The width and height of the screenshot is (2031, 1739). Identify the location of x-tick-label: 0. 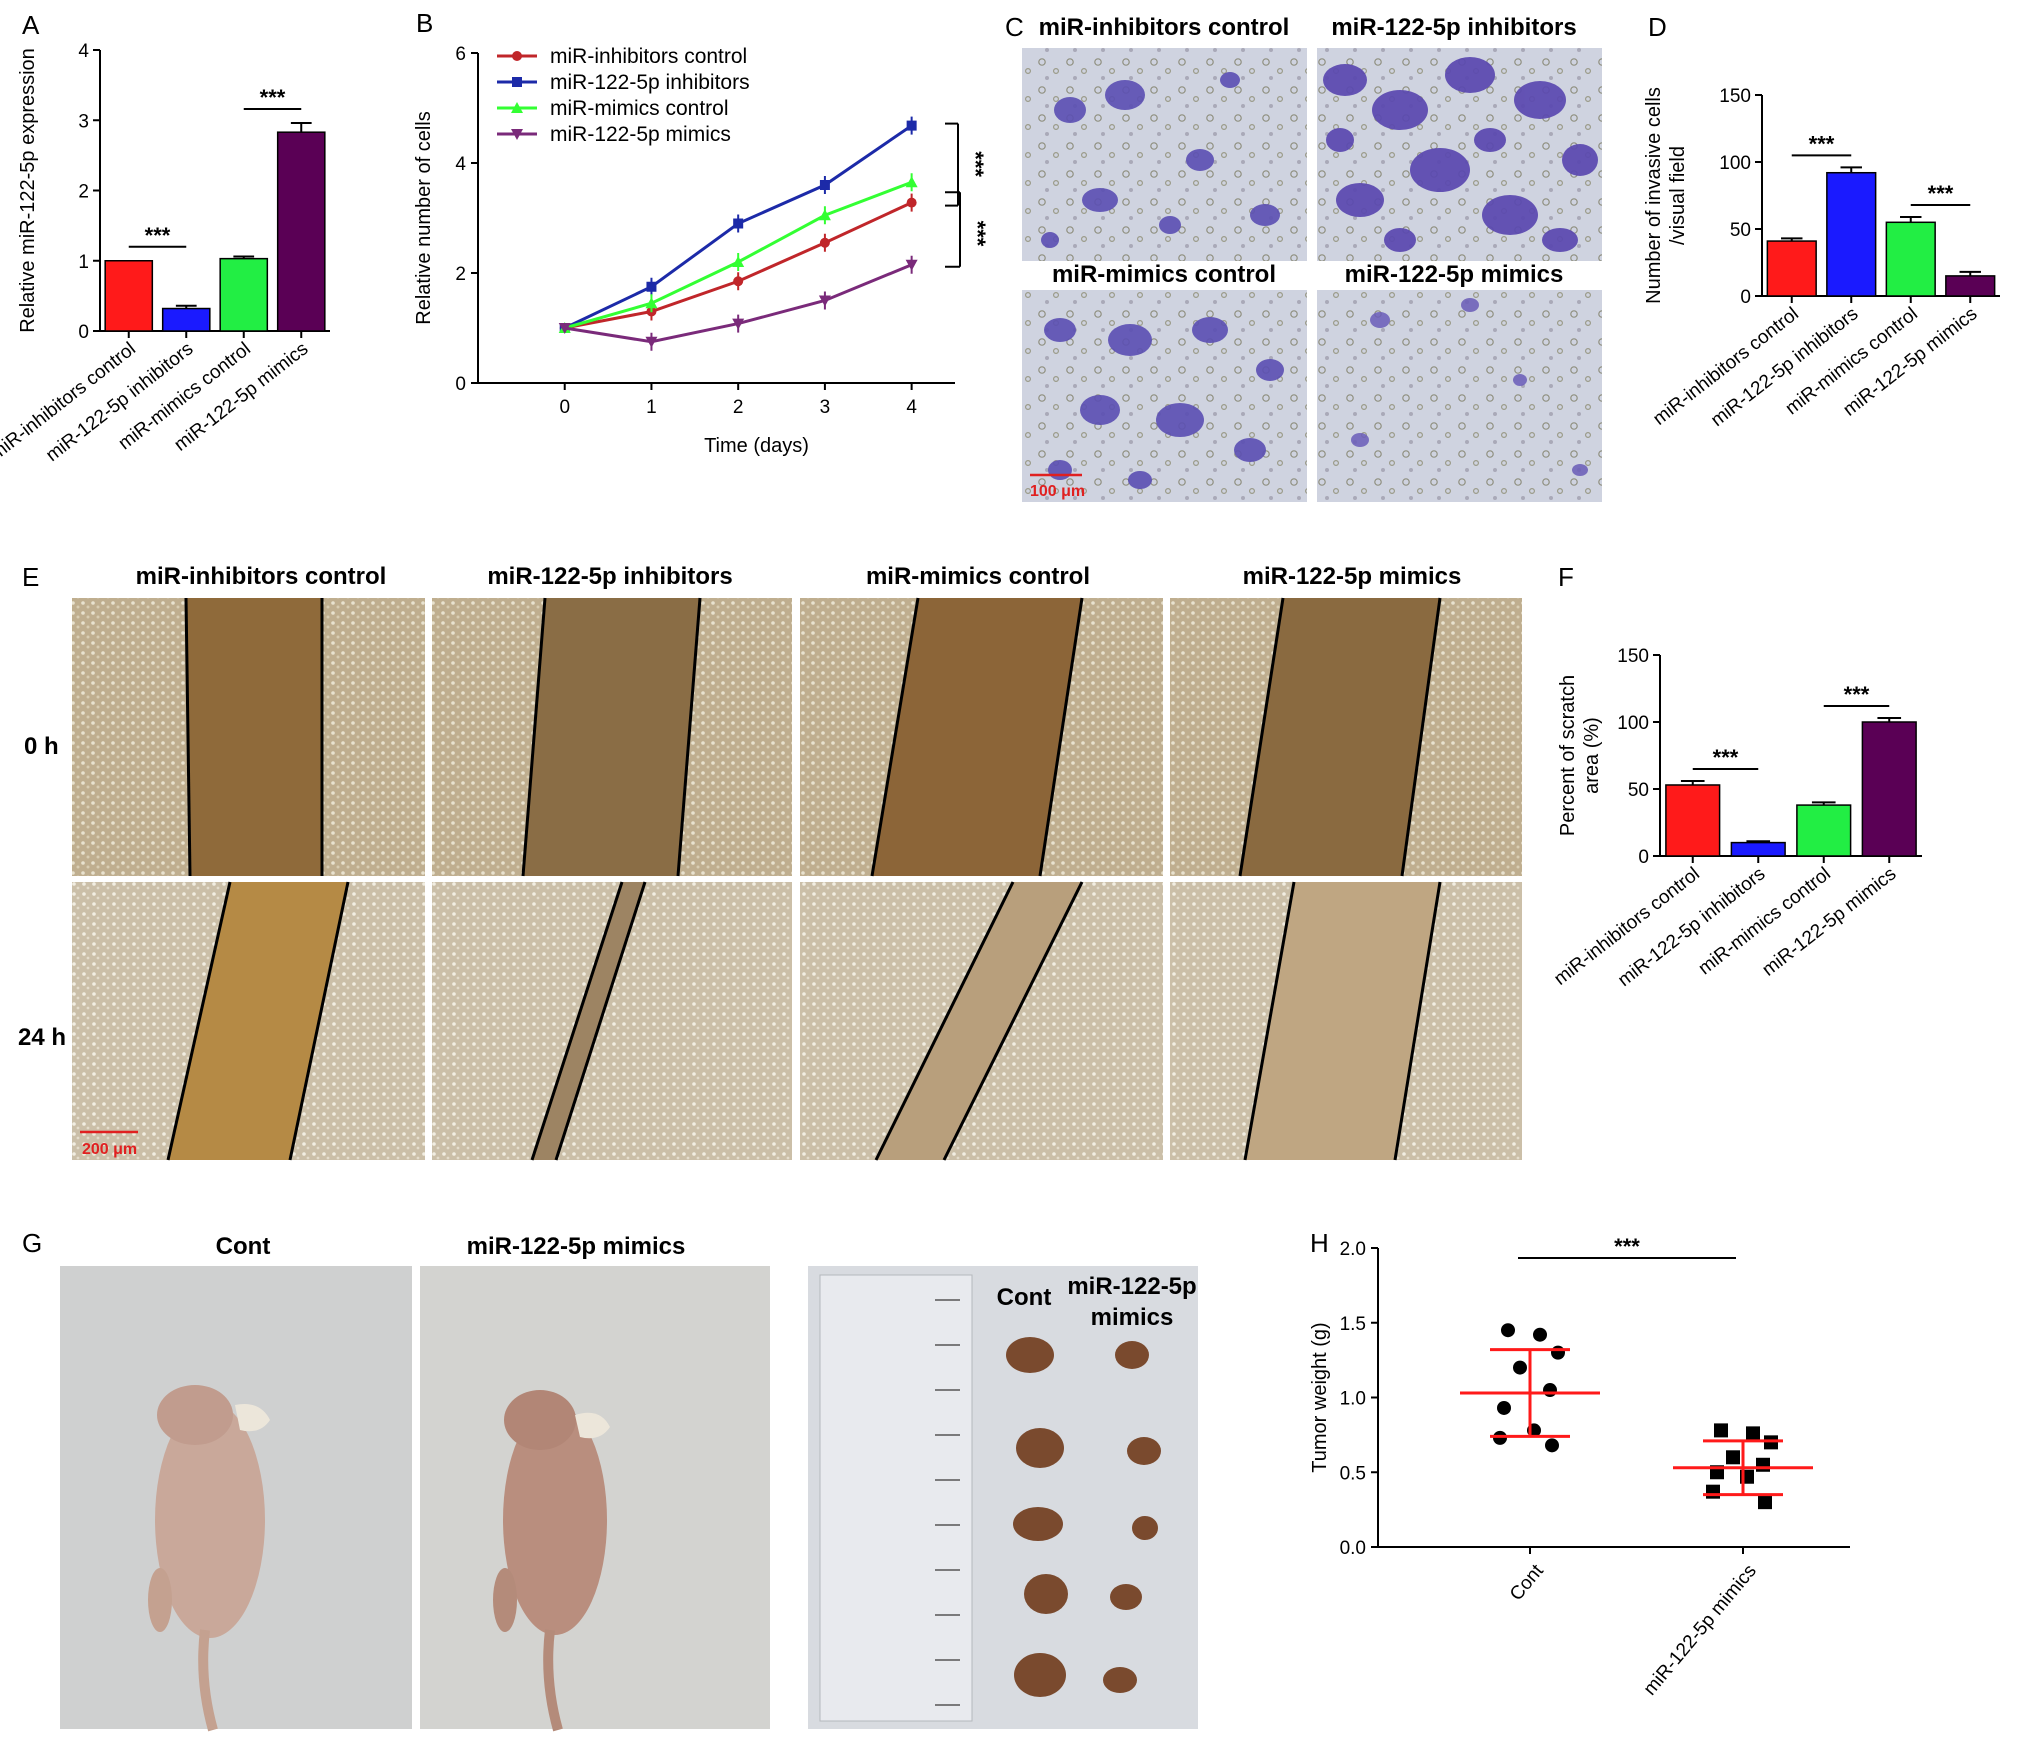
(564, 407).